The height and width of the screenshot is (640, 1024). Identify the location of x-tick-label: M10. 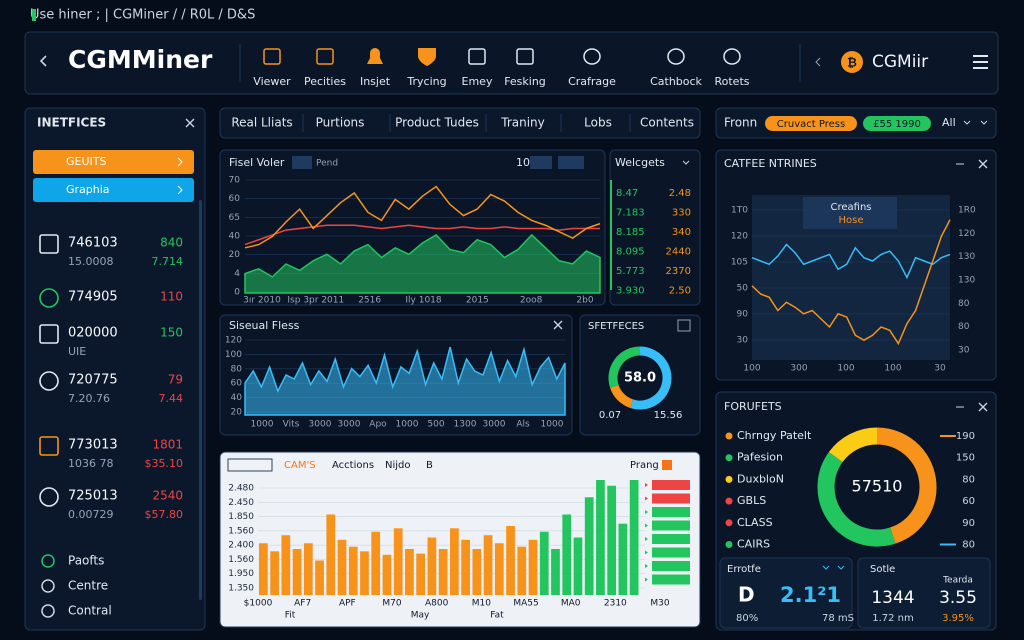
(481, 604).